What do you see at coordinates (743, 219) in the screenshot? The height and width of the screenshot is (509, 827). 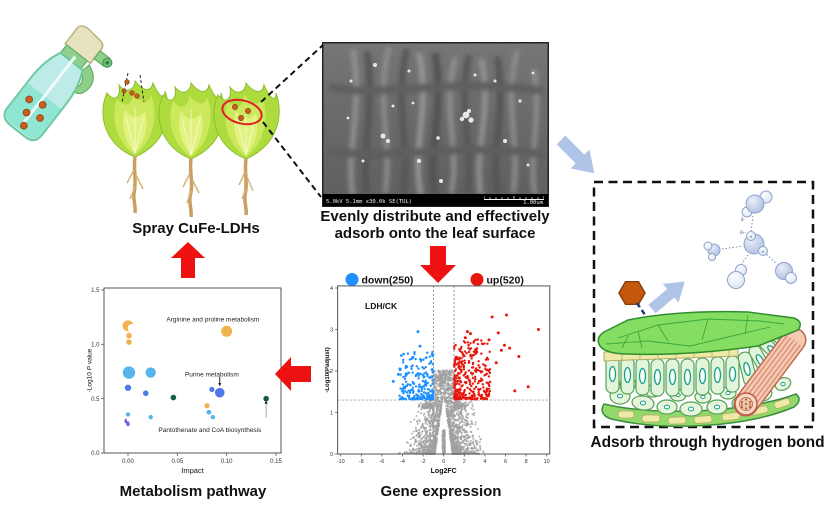 I see `delta-minus-label: δ-` at bounding box center [743, 219].